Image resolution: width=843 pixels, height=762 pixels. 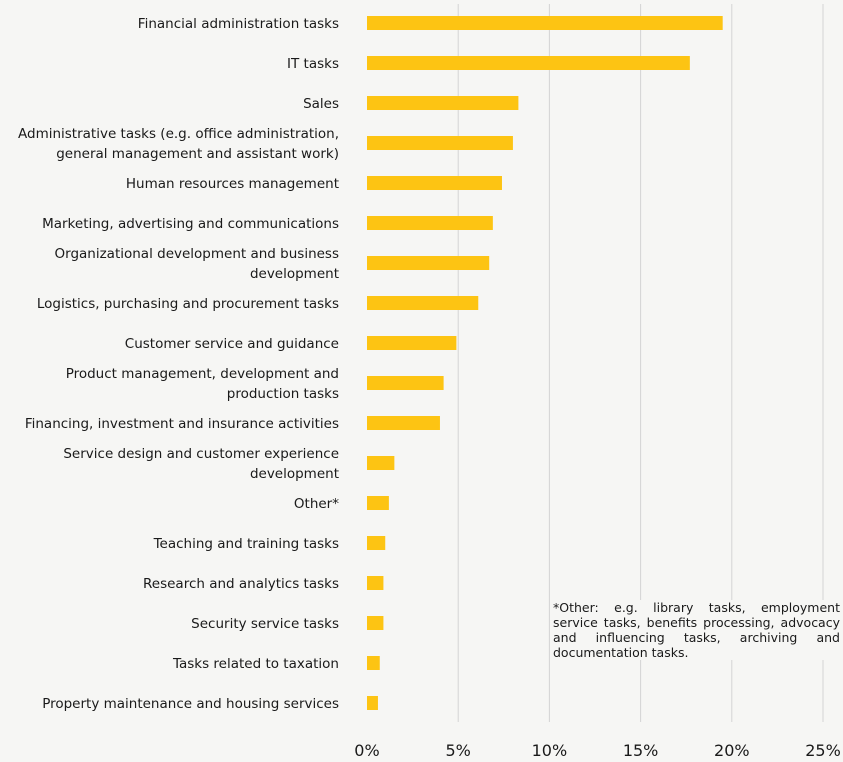 What do you see at coordinates (321, 104) in the screenshot?
I see `category-label: Sales` at bounding box center [321, 104].